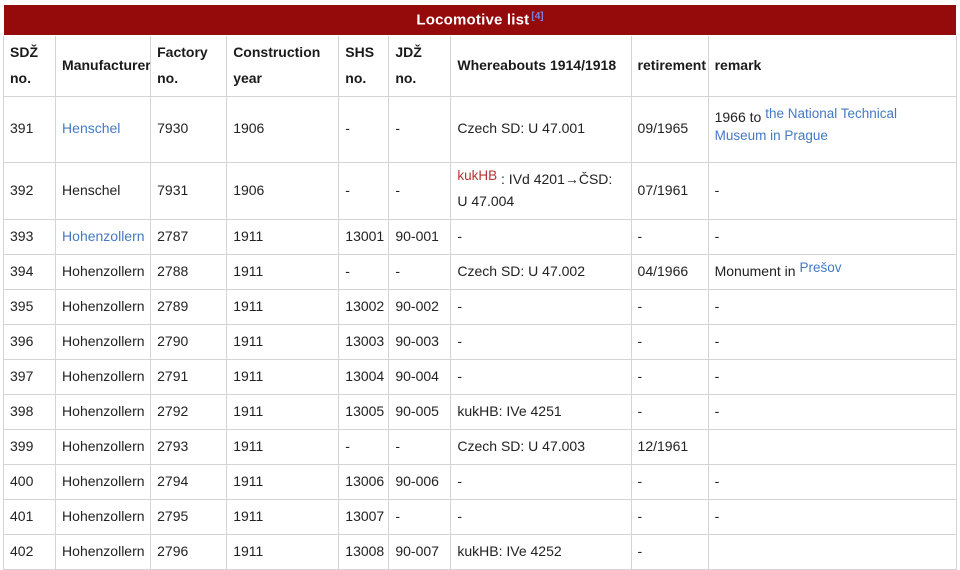  I want to click on cell-text: 13006, so click(365, 480).